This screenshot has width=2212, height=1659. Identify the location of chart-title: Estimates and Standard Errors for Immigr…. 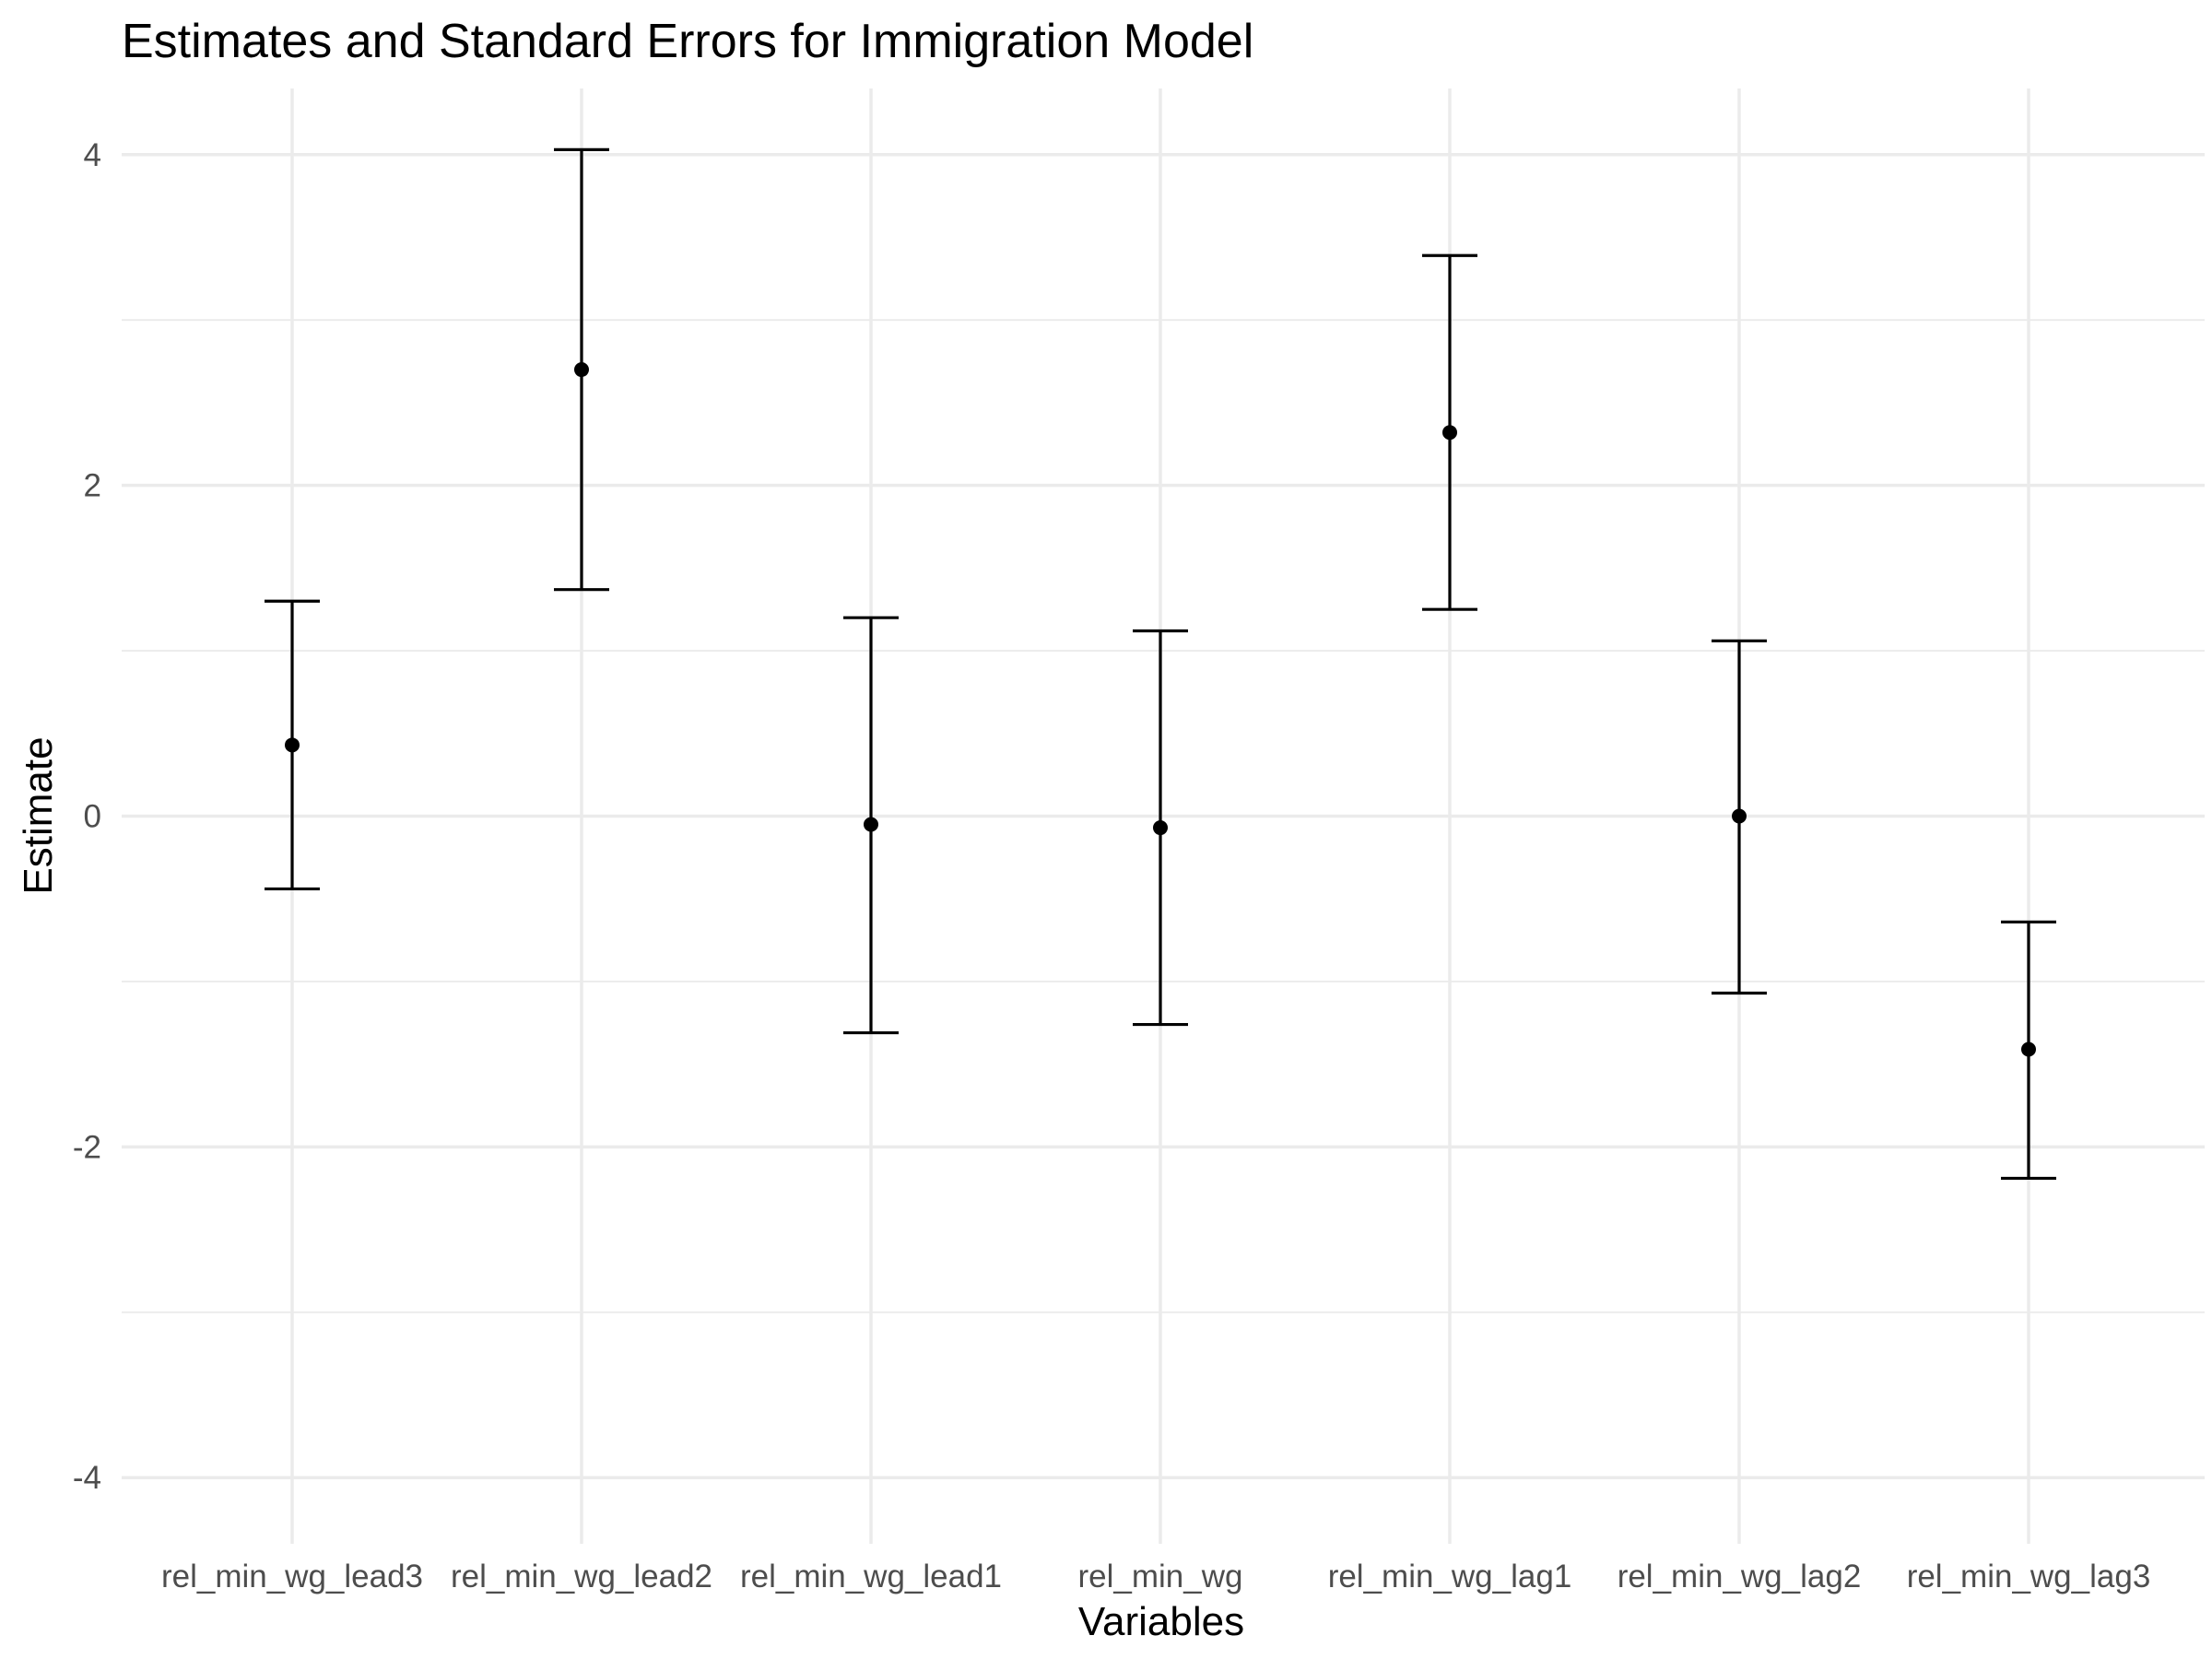
(687, 41).